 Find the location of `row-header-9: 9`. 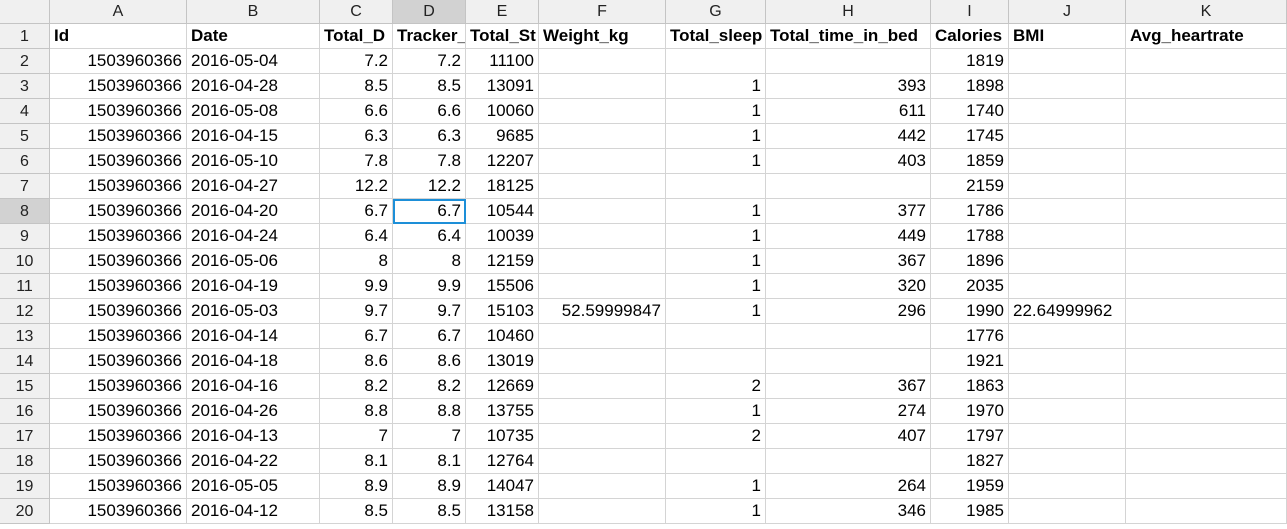

row-header-9: 9 is located at coordinates (25, 236).